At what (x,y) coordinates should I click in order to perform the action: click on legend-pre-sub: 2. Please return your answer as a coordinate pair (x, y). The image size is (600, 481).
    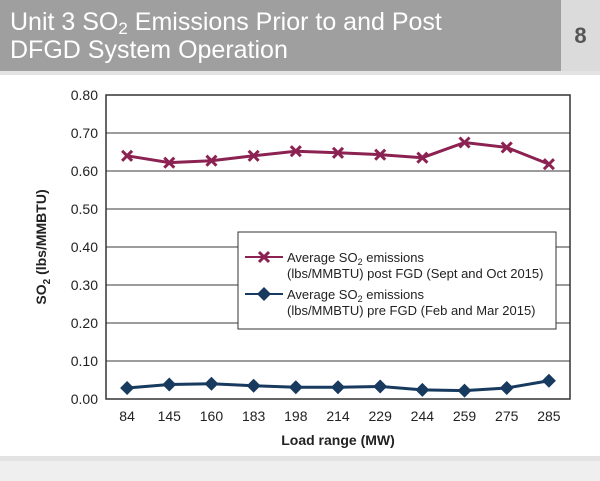
    Looking at the image, I should click on (360, 299).